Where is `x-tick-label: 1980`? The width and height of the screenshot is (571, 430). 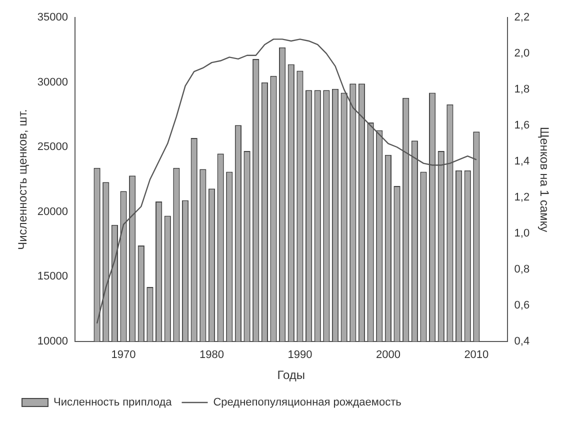
x-tick-label: 1980 is located at coordinates (212, 355).